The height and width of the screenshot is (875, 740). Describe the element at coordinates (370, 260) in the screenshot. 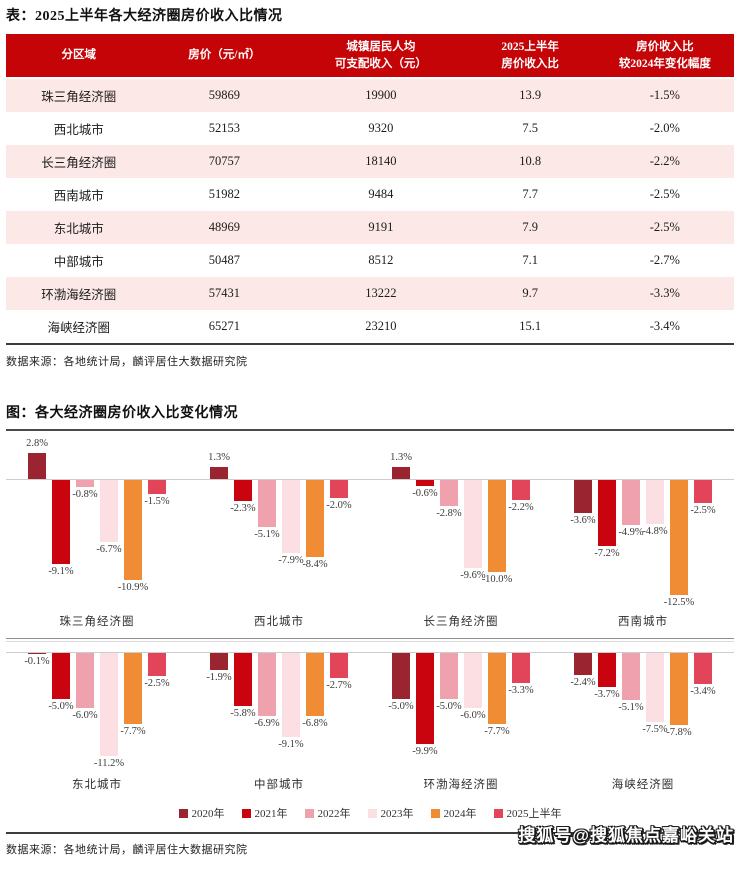

I see `table-row: 中部城市 50487 8512 7.1 -2.7%` at that location.